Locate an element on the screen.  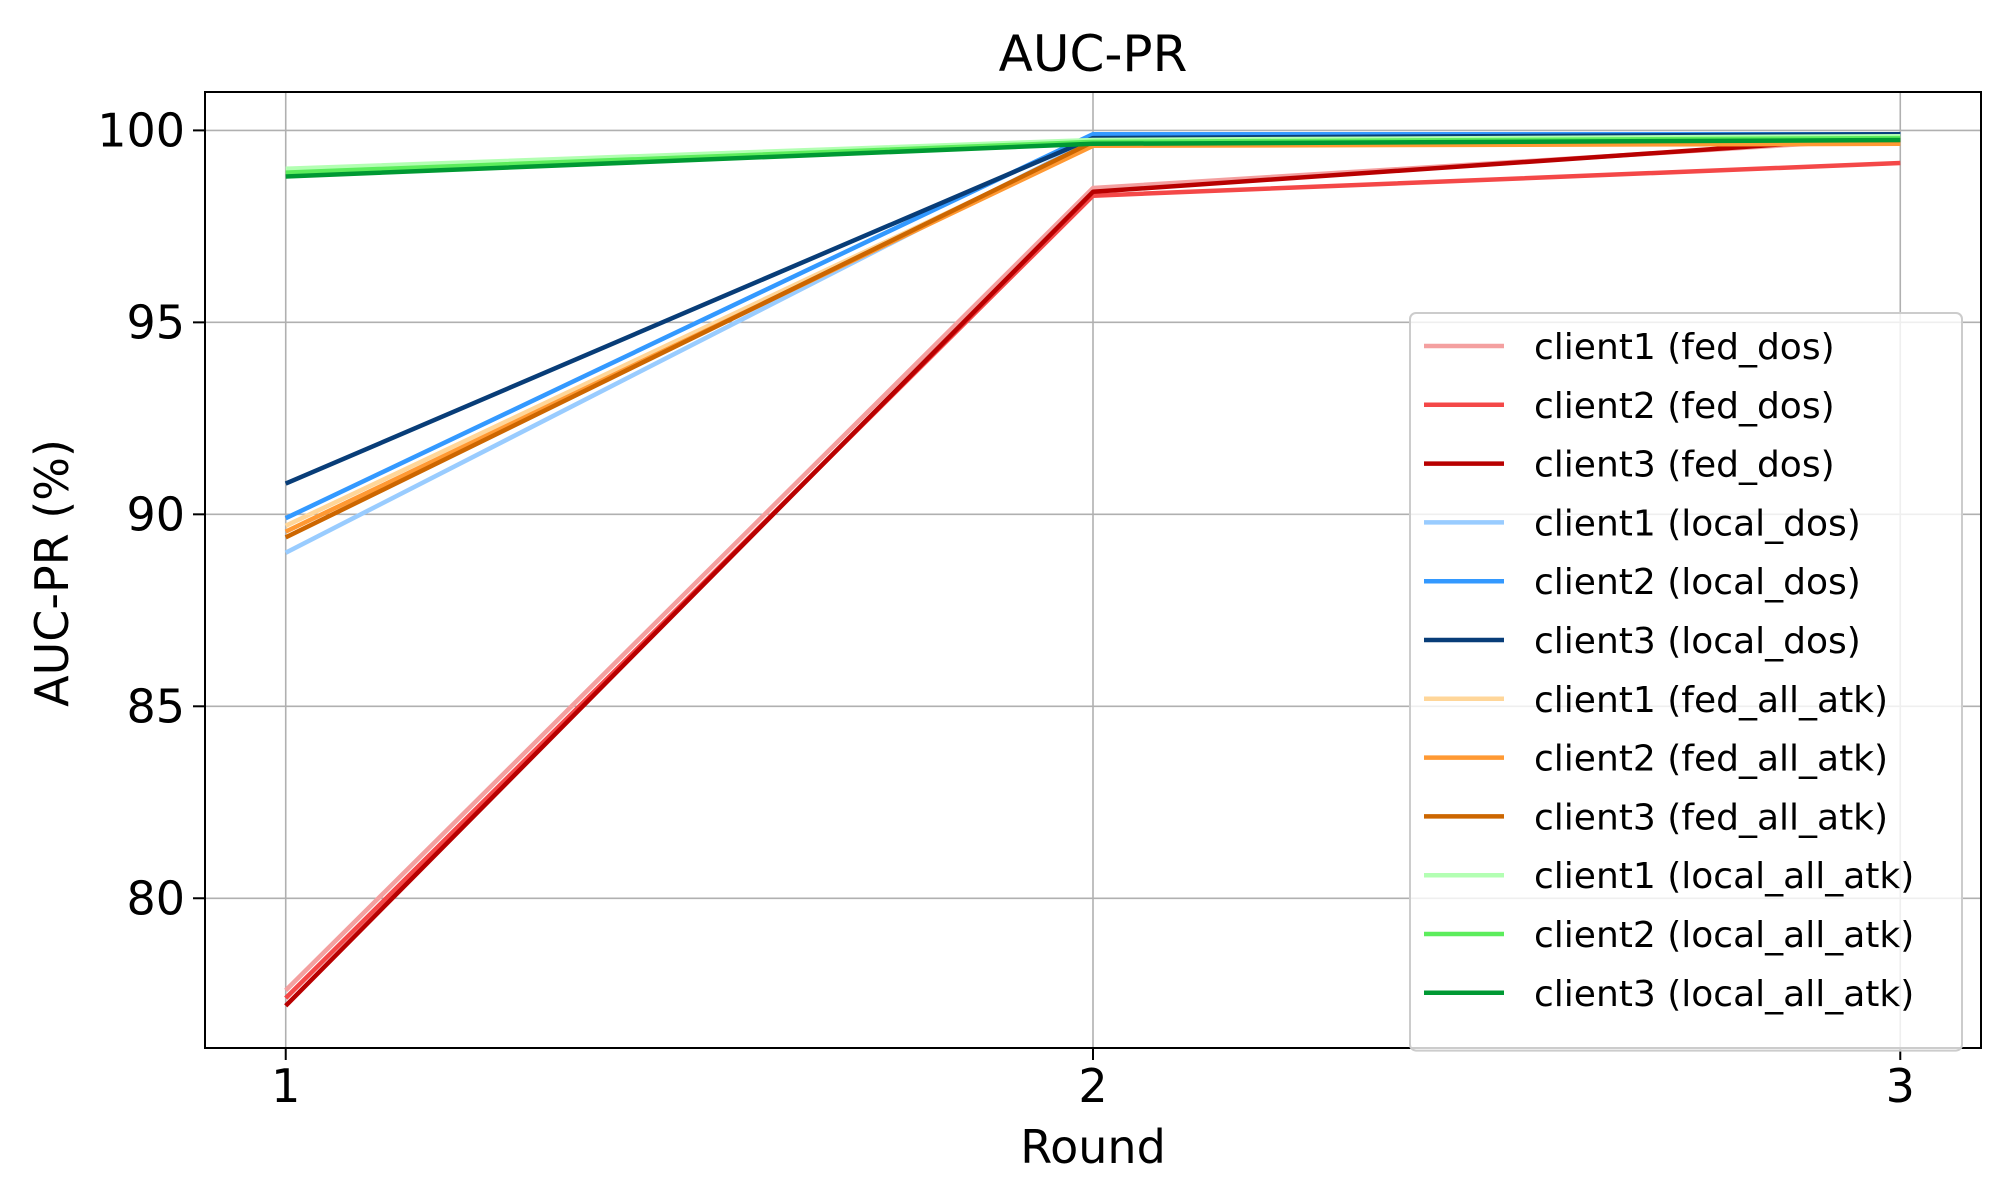
x-axis-label: Round is located at coordinates (1093, 1147).